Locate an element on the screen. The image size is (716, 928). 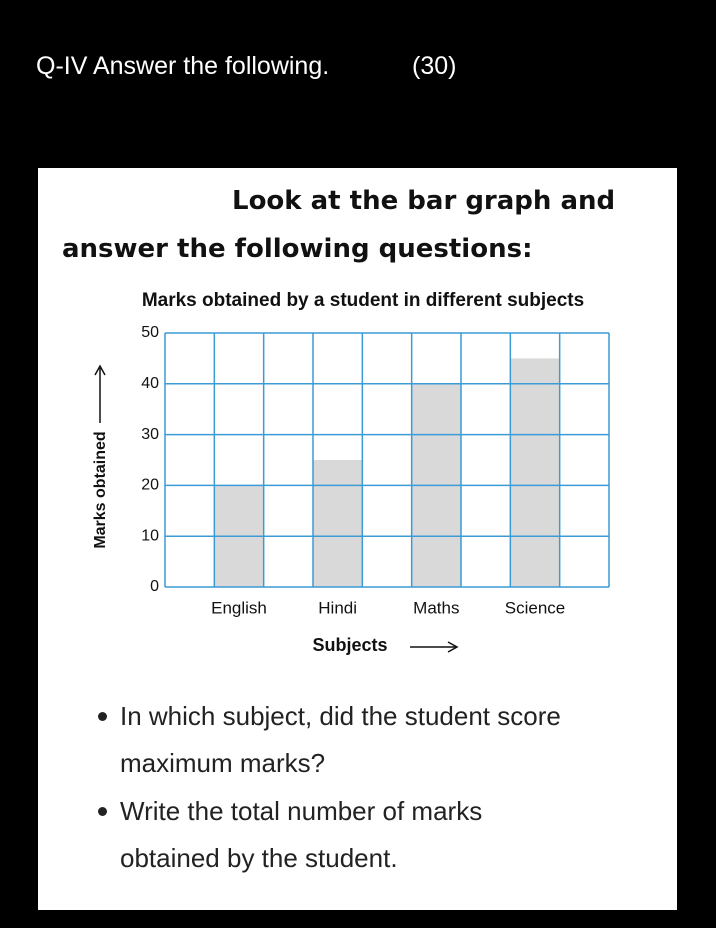
y-tick-label: 40 is located at coordinates (150, 383).